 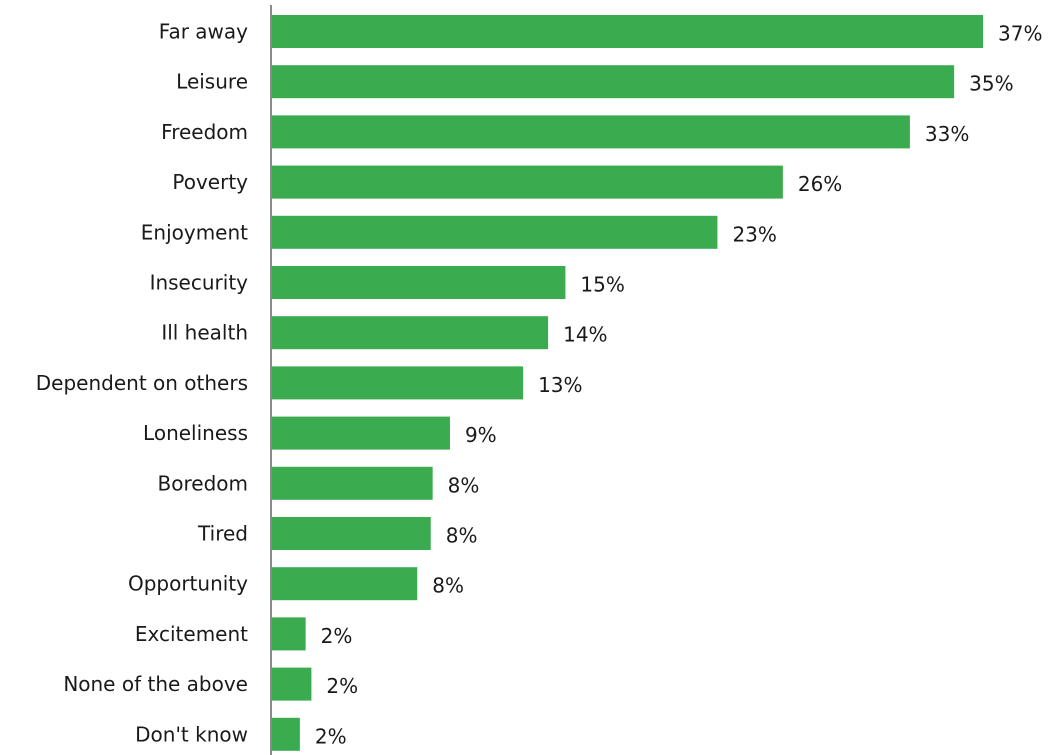 I want to click on bar-enjoyment, so click(x=494, y=232).